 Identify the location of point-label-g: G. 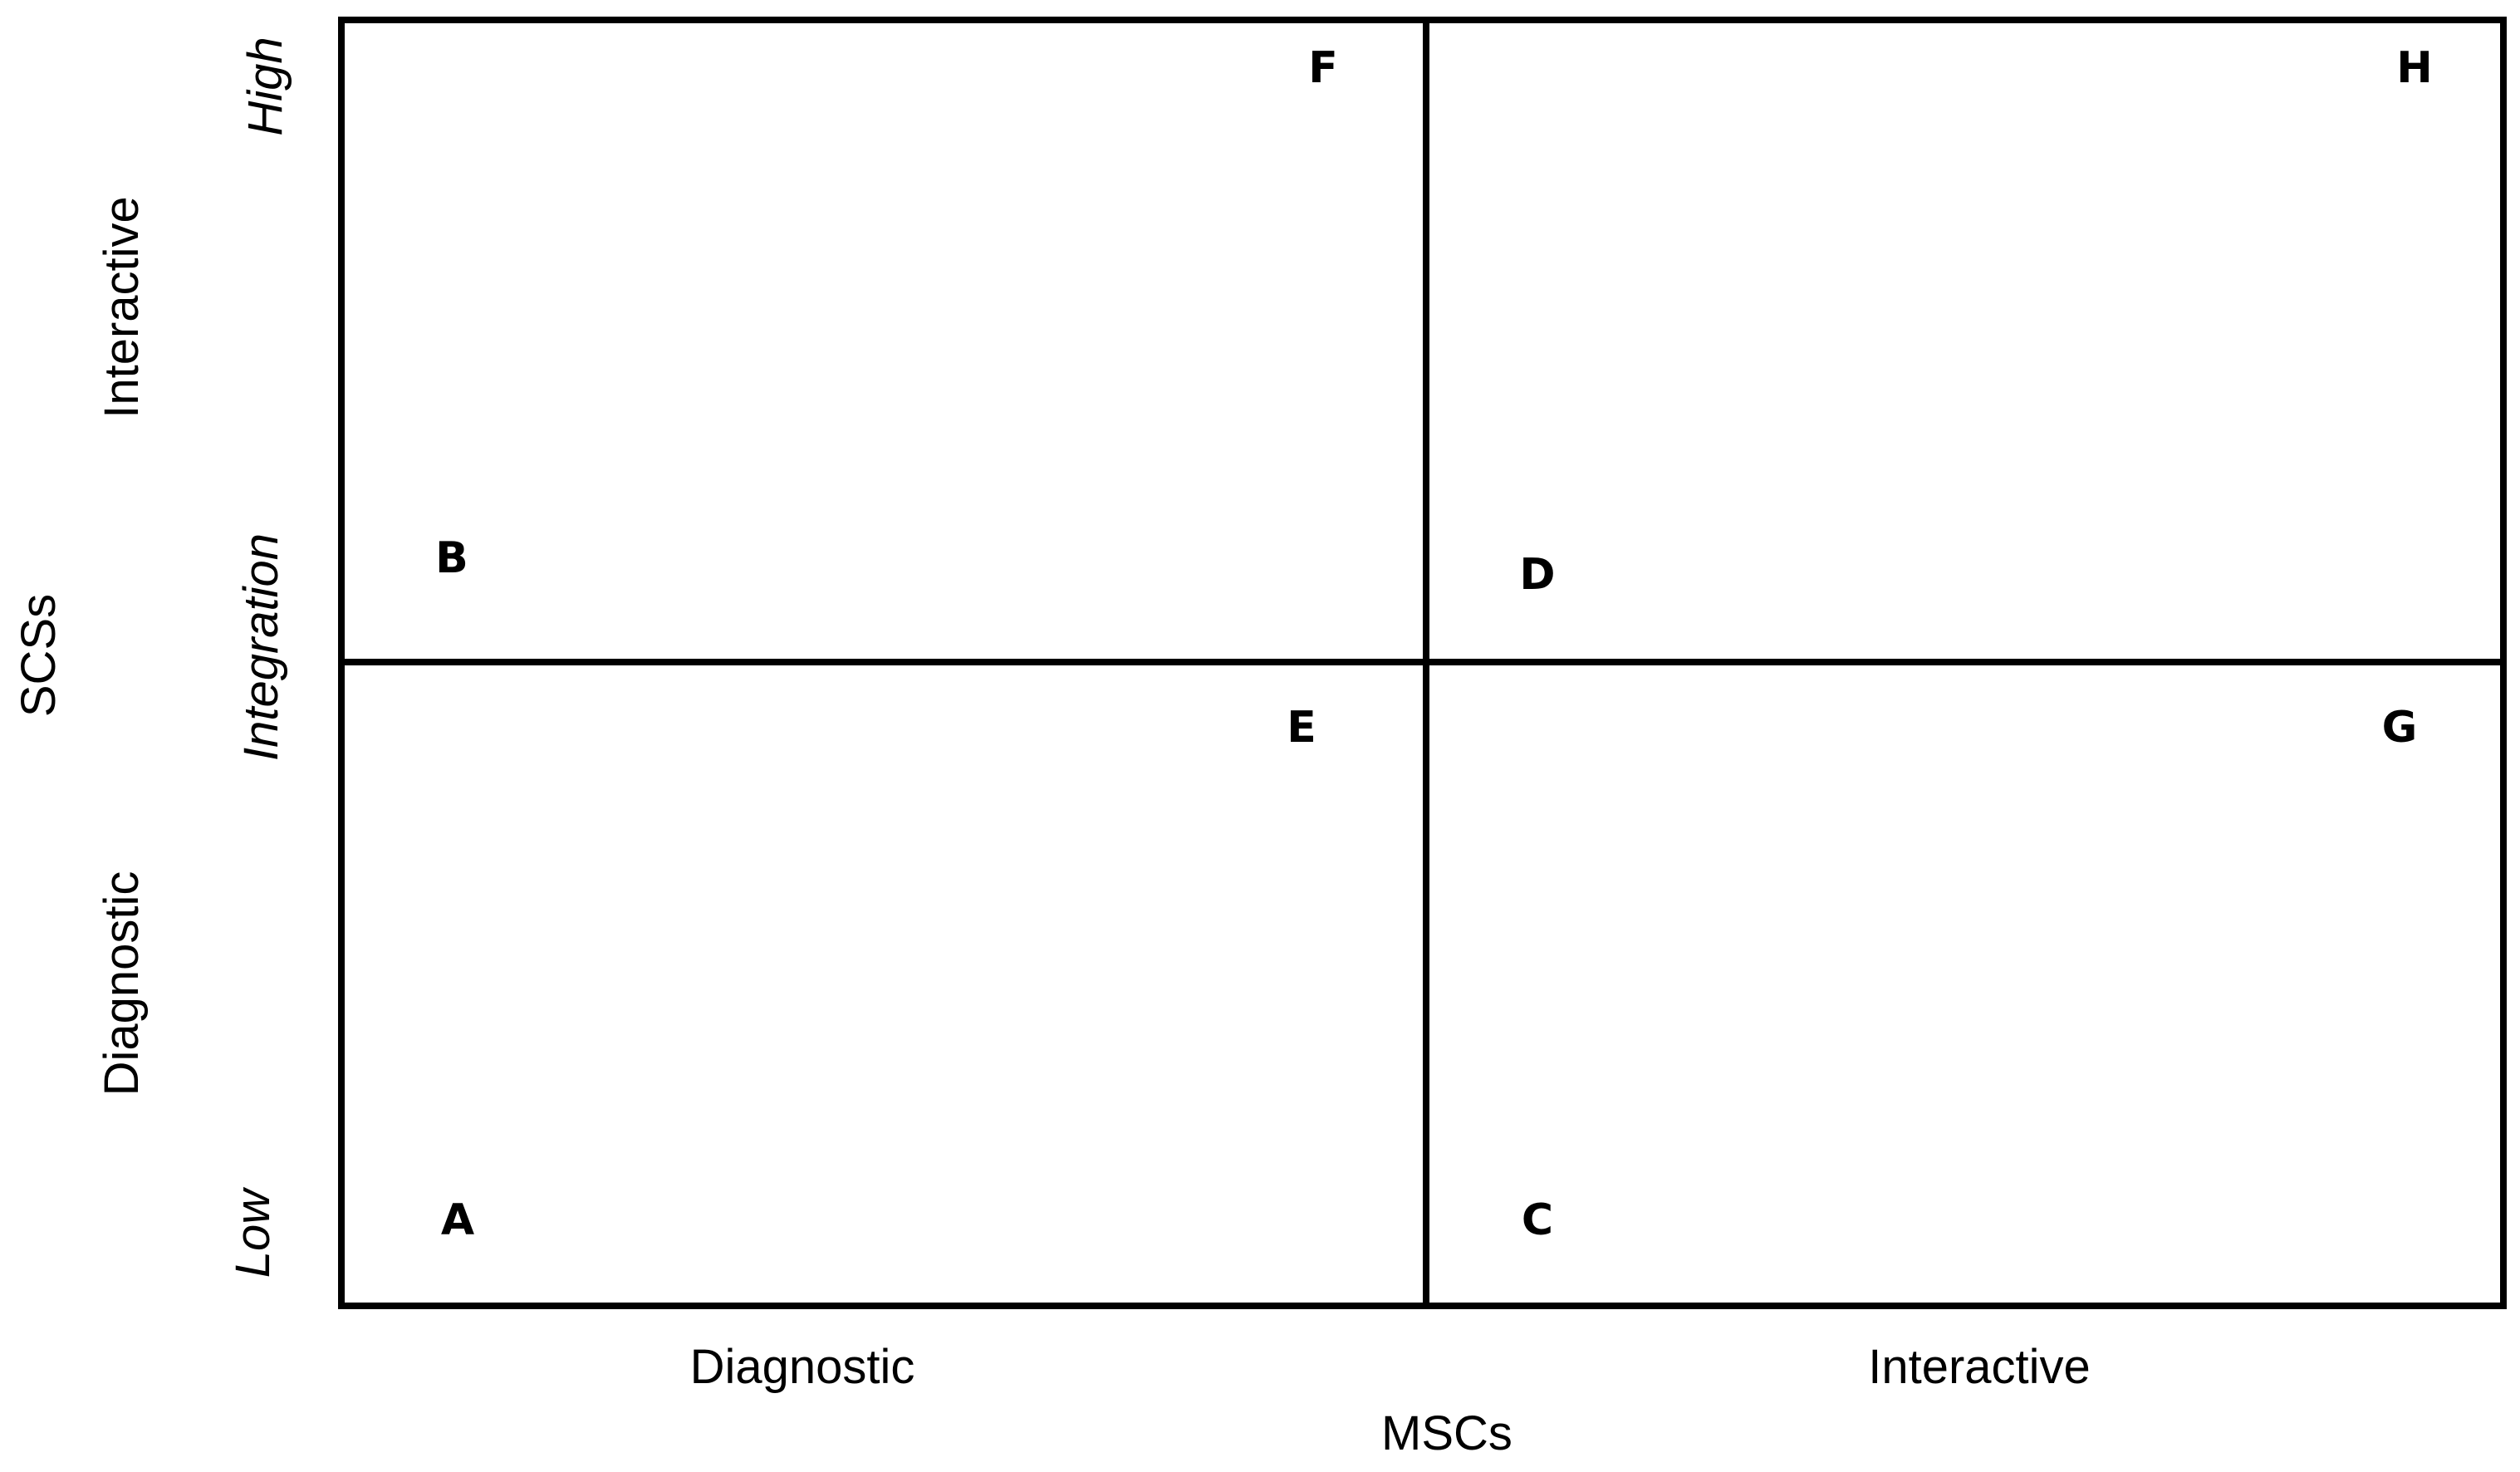
(2400, 728).